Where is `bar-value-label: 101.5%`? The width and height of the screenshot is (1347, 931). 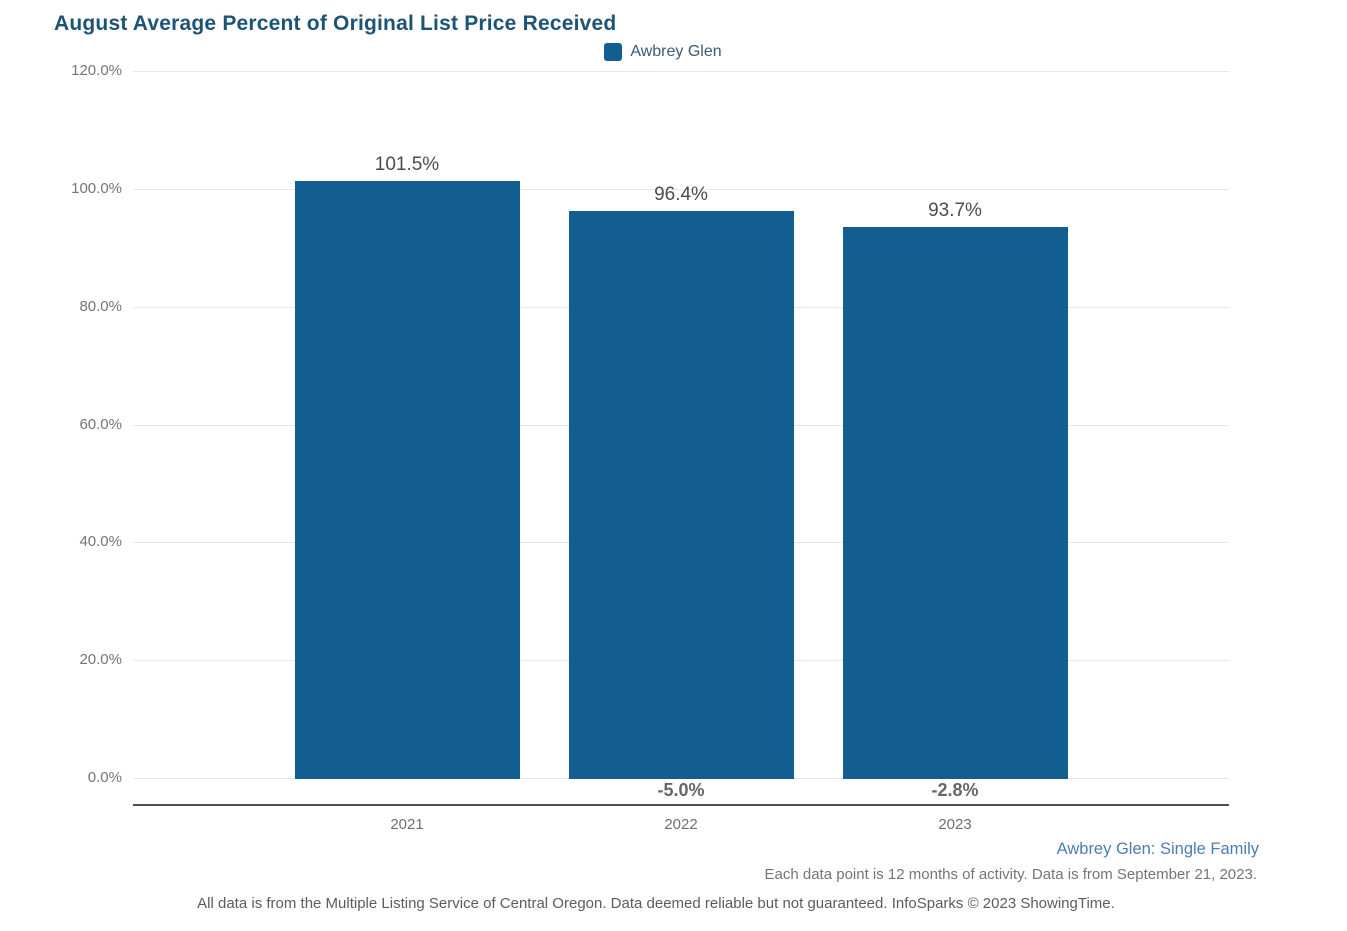 bar-value-label: 101.5% is located at coordinates (407, 164).